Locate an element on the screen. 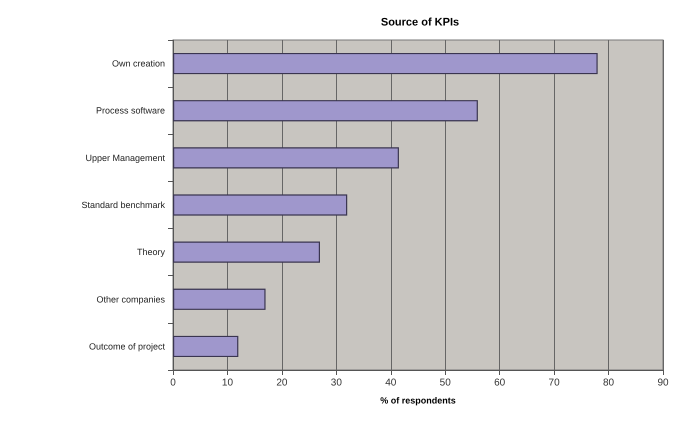  y-tick-label: Outcome of project is located at coordinates (127, 346).